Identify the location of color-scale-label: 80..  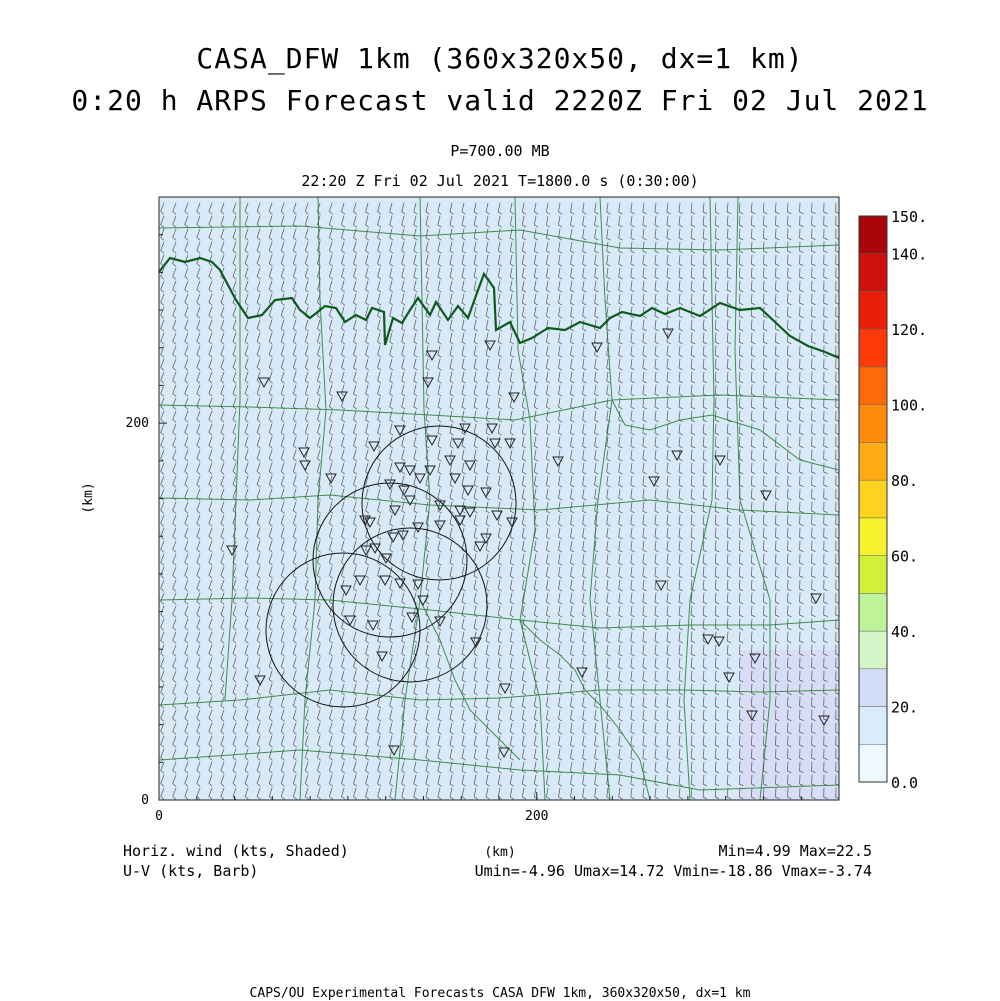
(904, 481).